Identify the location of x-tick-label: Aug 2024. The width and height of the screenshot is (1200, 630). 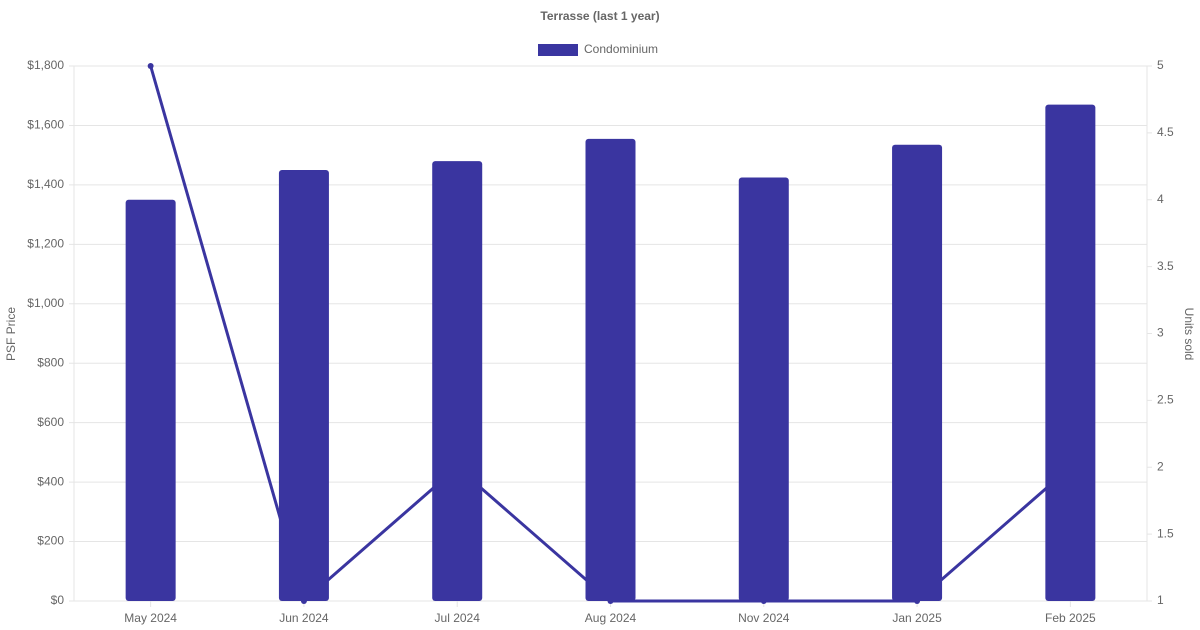
(611, 618).